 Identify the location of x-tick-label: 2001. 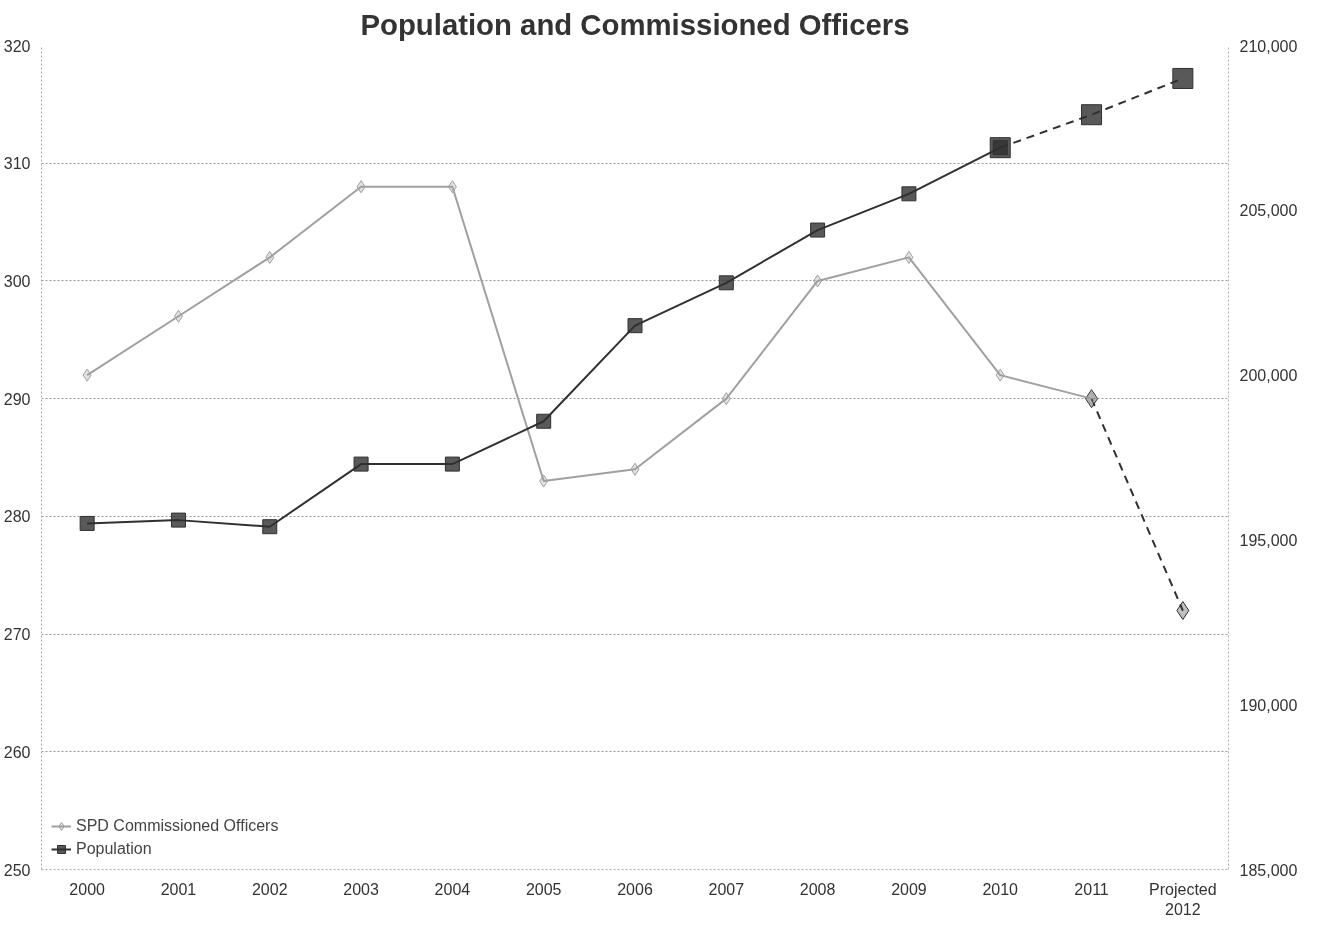
(178, 889).